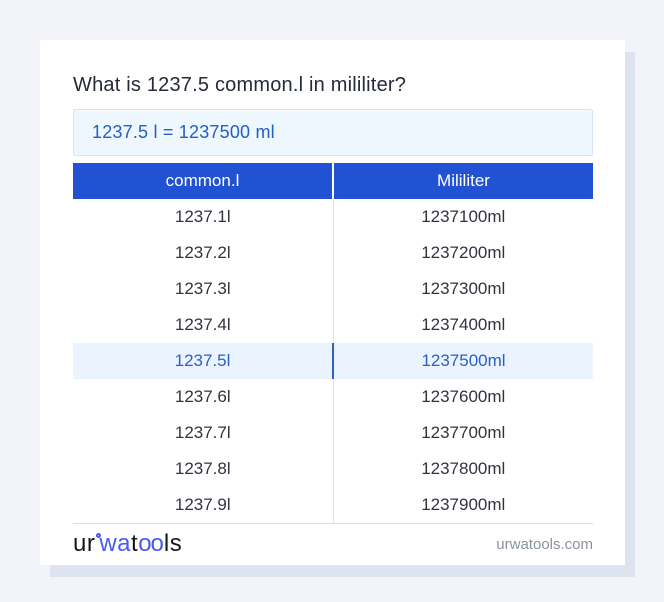 The image size is (664, 602). What do you see at coordinates (203, 361) in the screenshot?
I see `cell-common-l: 1237.5l` at bounding box center [203, 361].